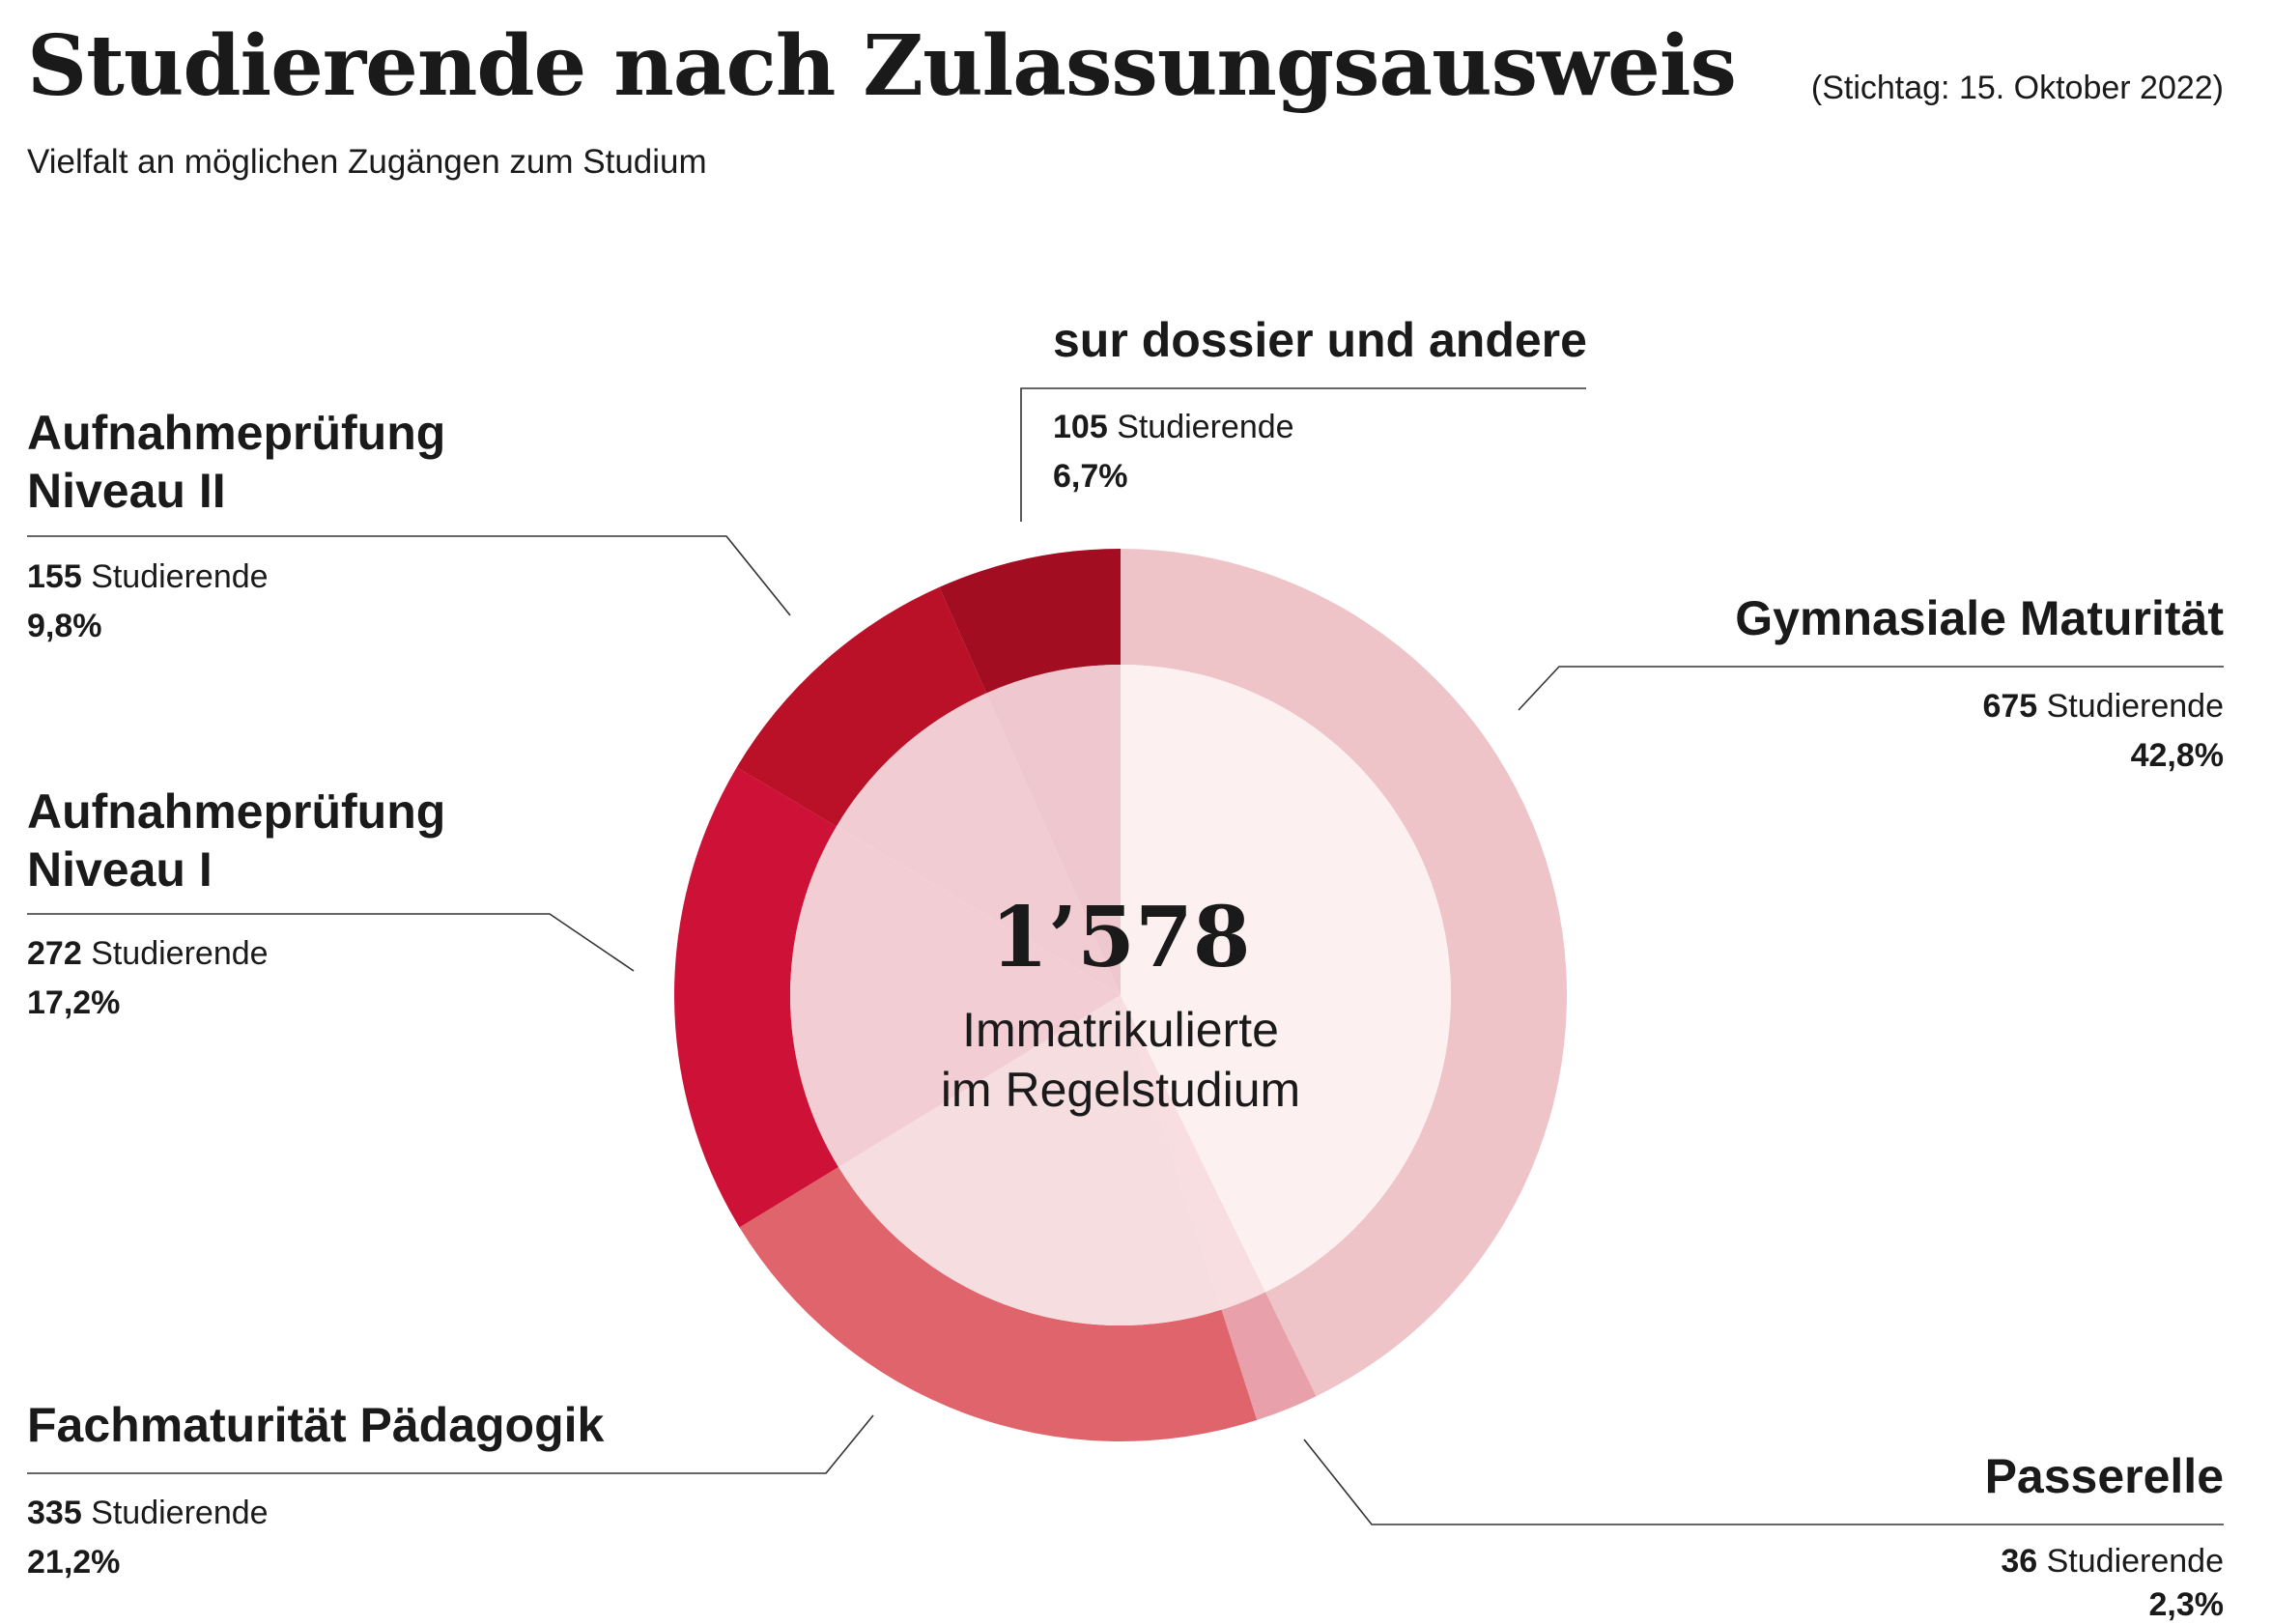 The height and width of the screenshot is (1624, 2272). What do you see at coordinates (2104, 1476) in the screenshot?
I see `label-title-passerelle: Passerelle` at bounding box center [2104, 1476].